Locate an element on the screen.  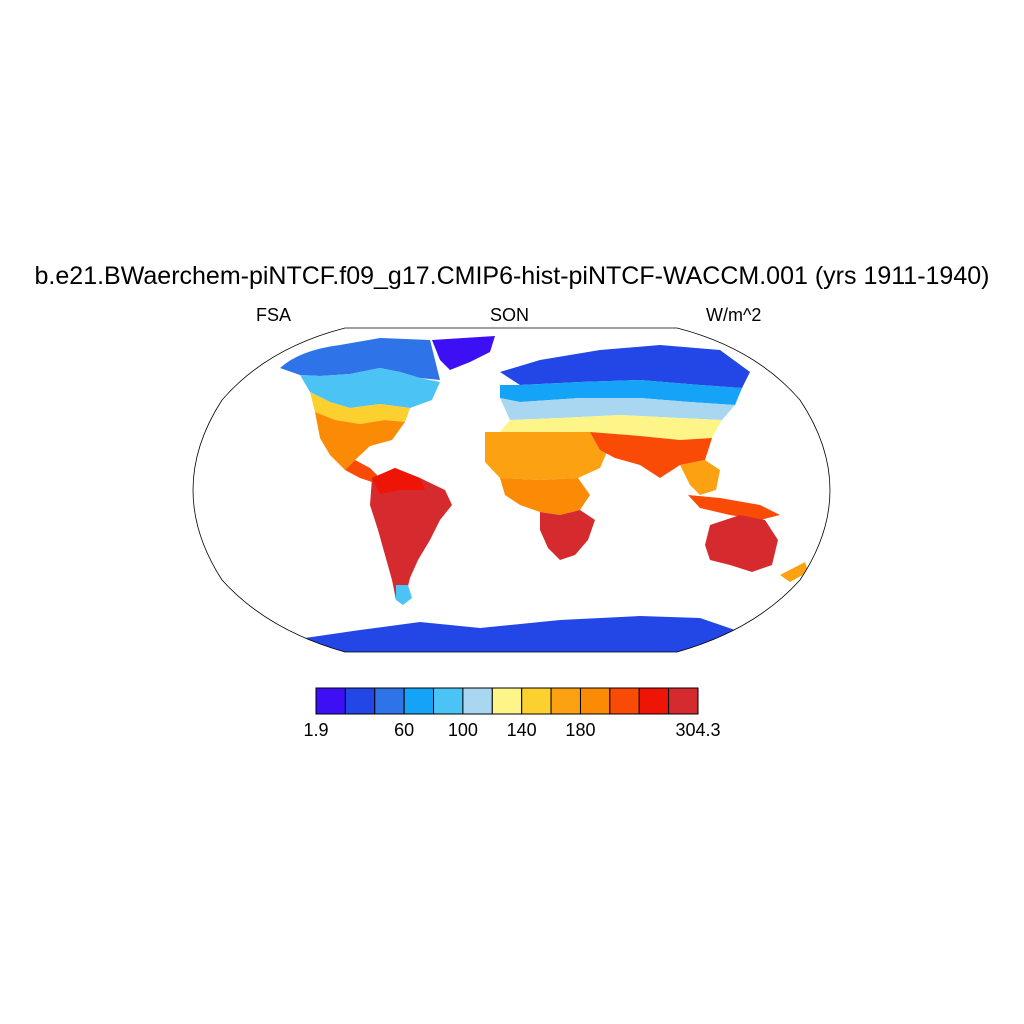
africa-central is located at coordinates (545, 496).